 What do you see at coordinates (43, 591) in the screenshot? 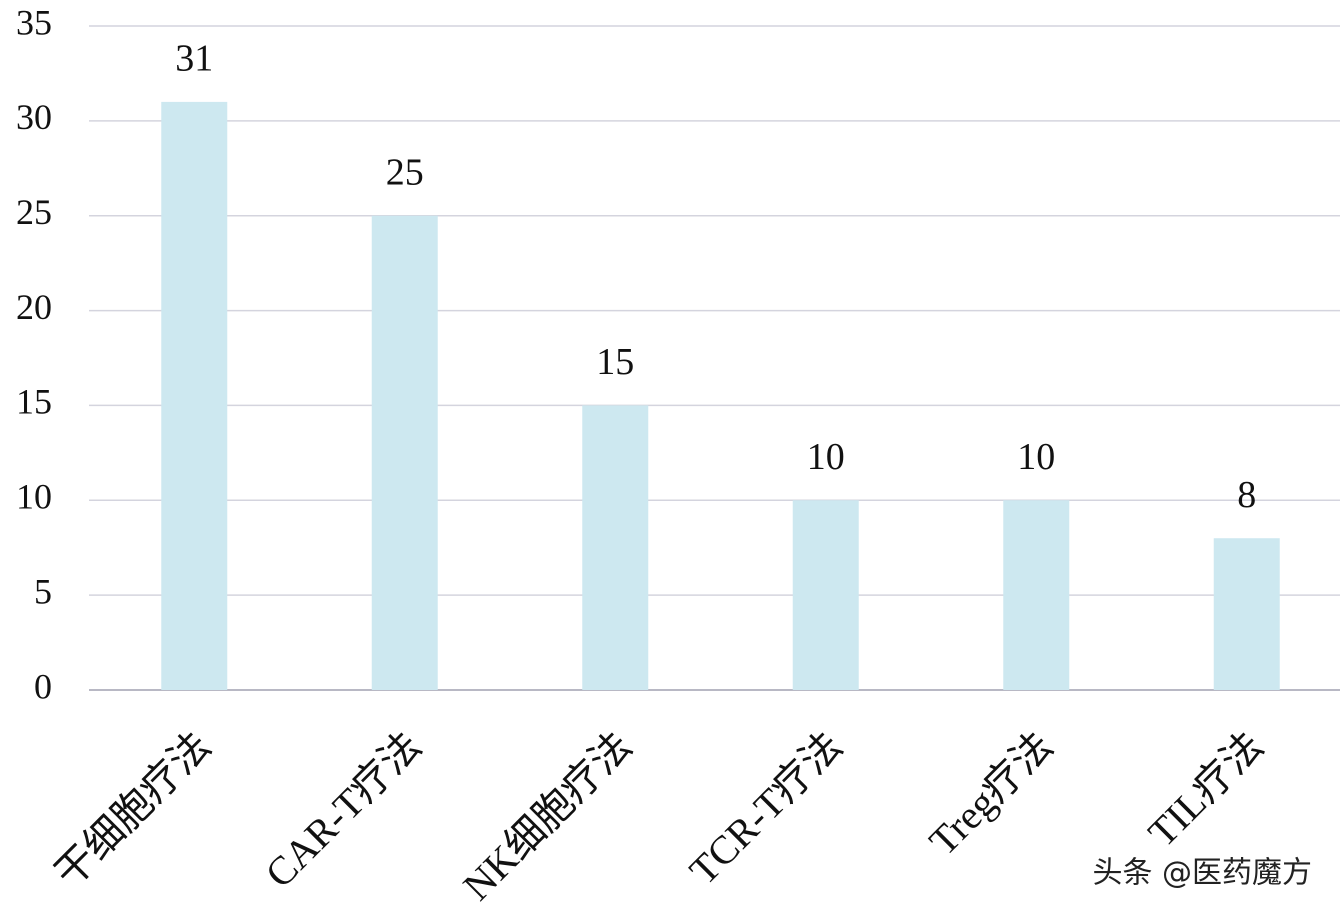
I see `y-tick-label: 5` at bounding box center [43, 591].